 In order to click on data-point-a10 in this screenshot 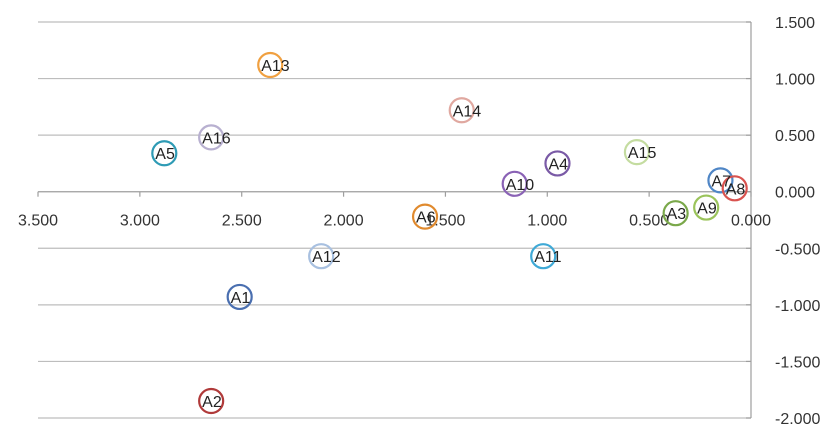, I will do `click(514, 183)`.